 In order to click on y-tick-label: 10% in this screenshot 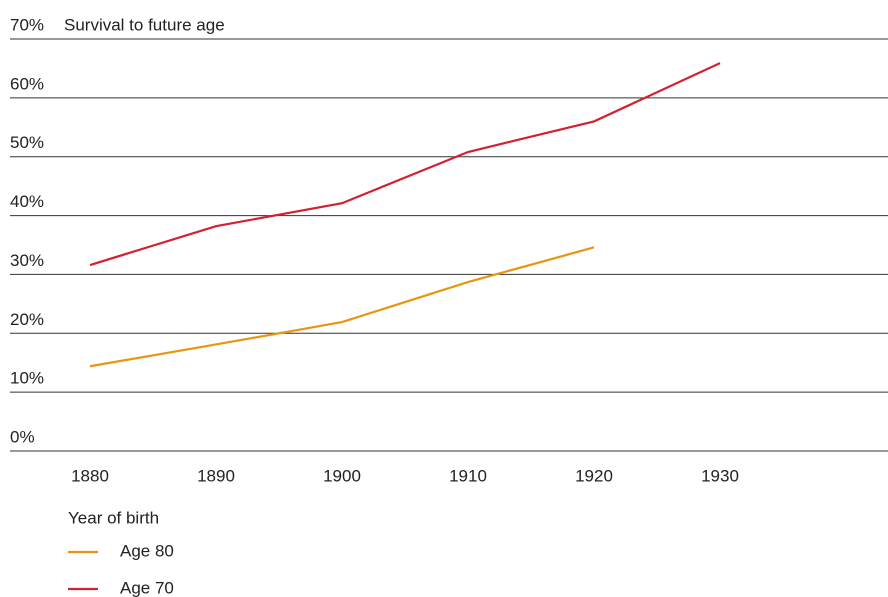, I will do `click(27, 378)`.